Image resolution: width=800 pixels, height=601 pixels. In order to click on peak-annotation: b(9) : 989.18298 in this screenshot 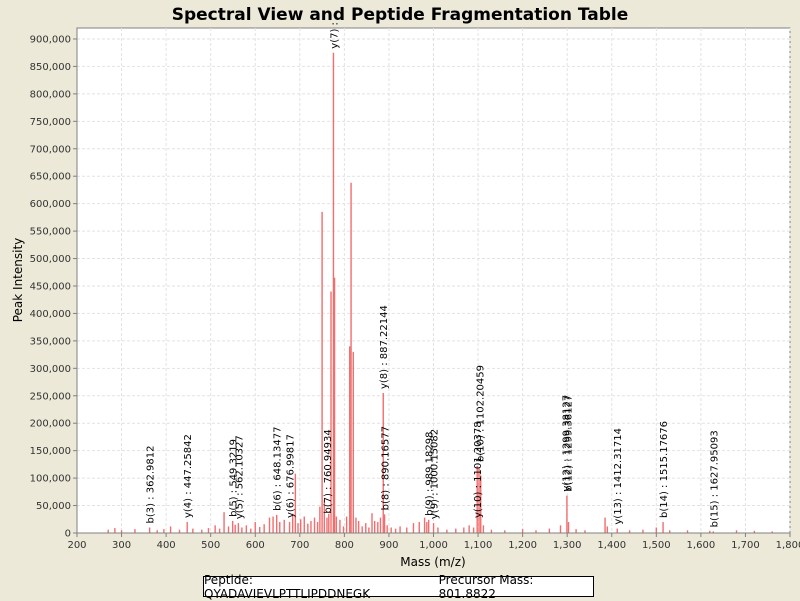, I will do `click(430, 473)`.